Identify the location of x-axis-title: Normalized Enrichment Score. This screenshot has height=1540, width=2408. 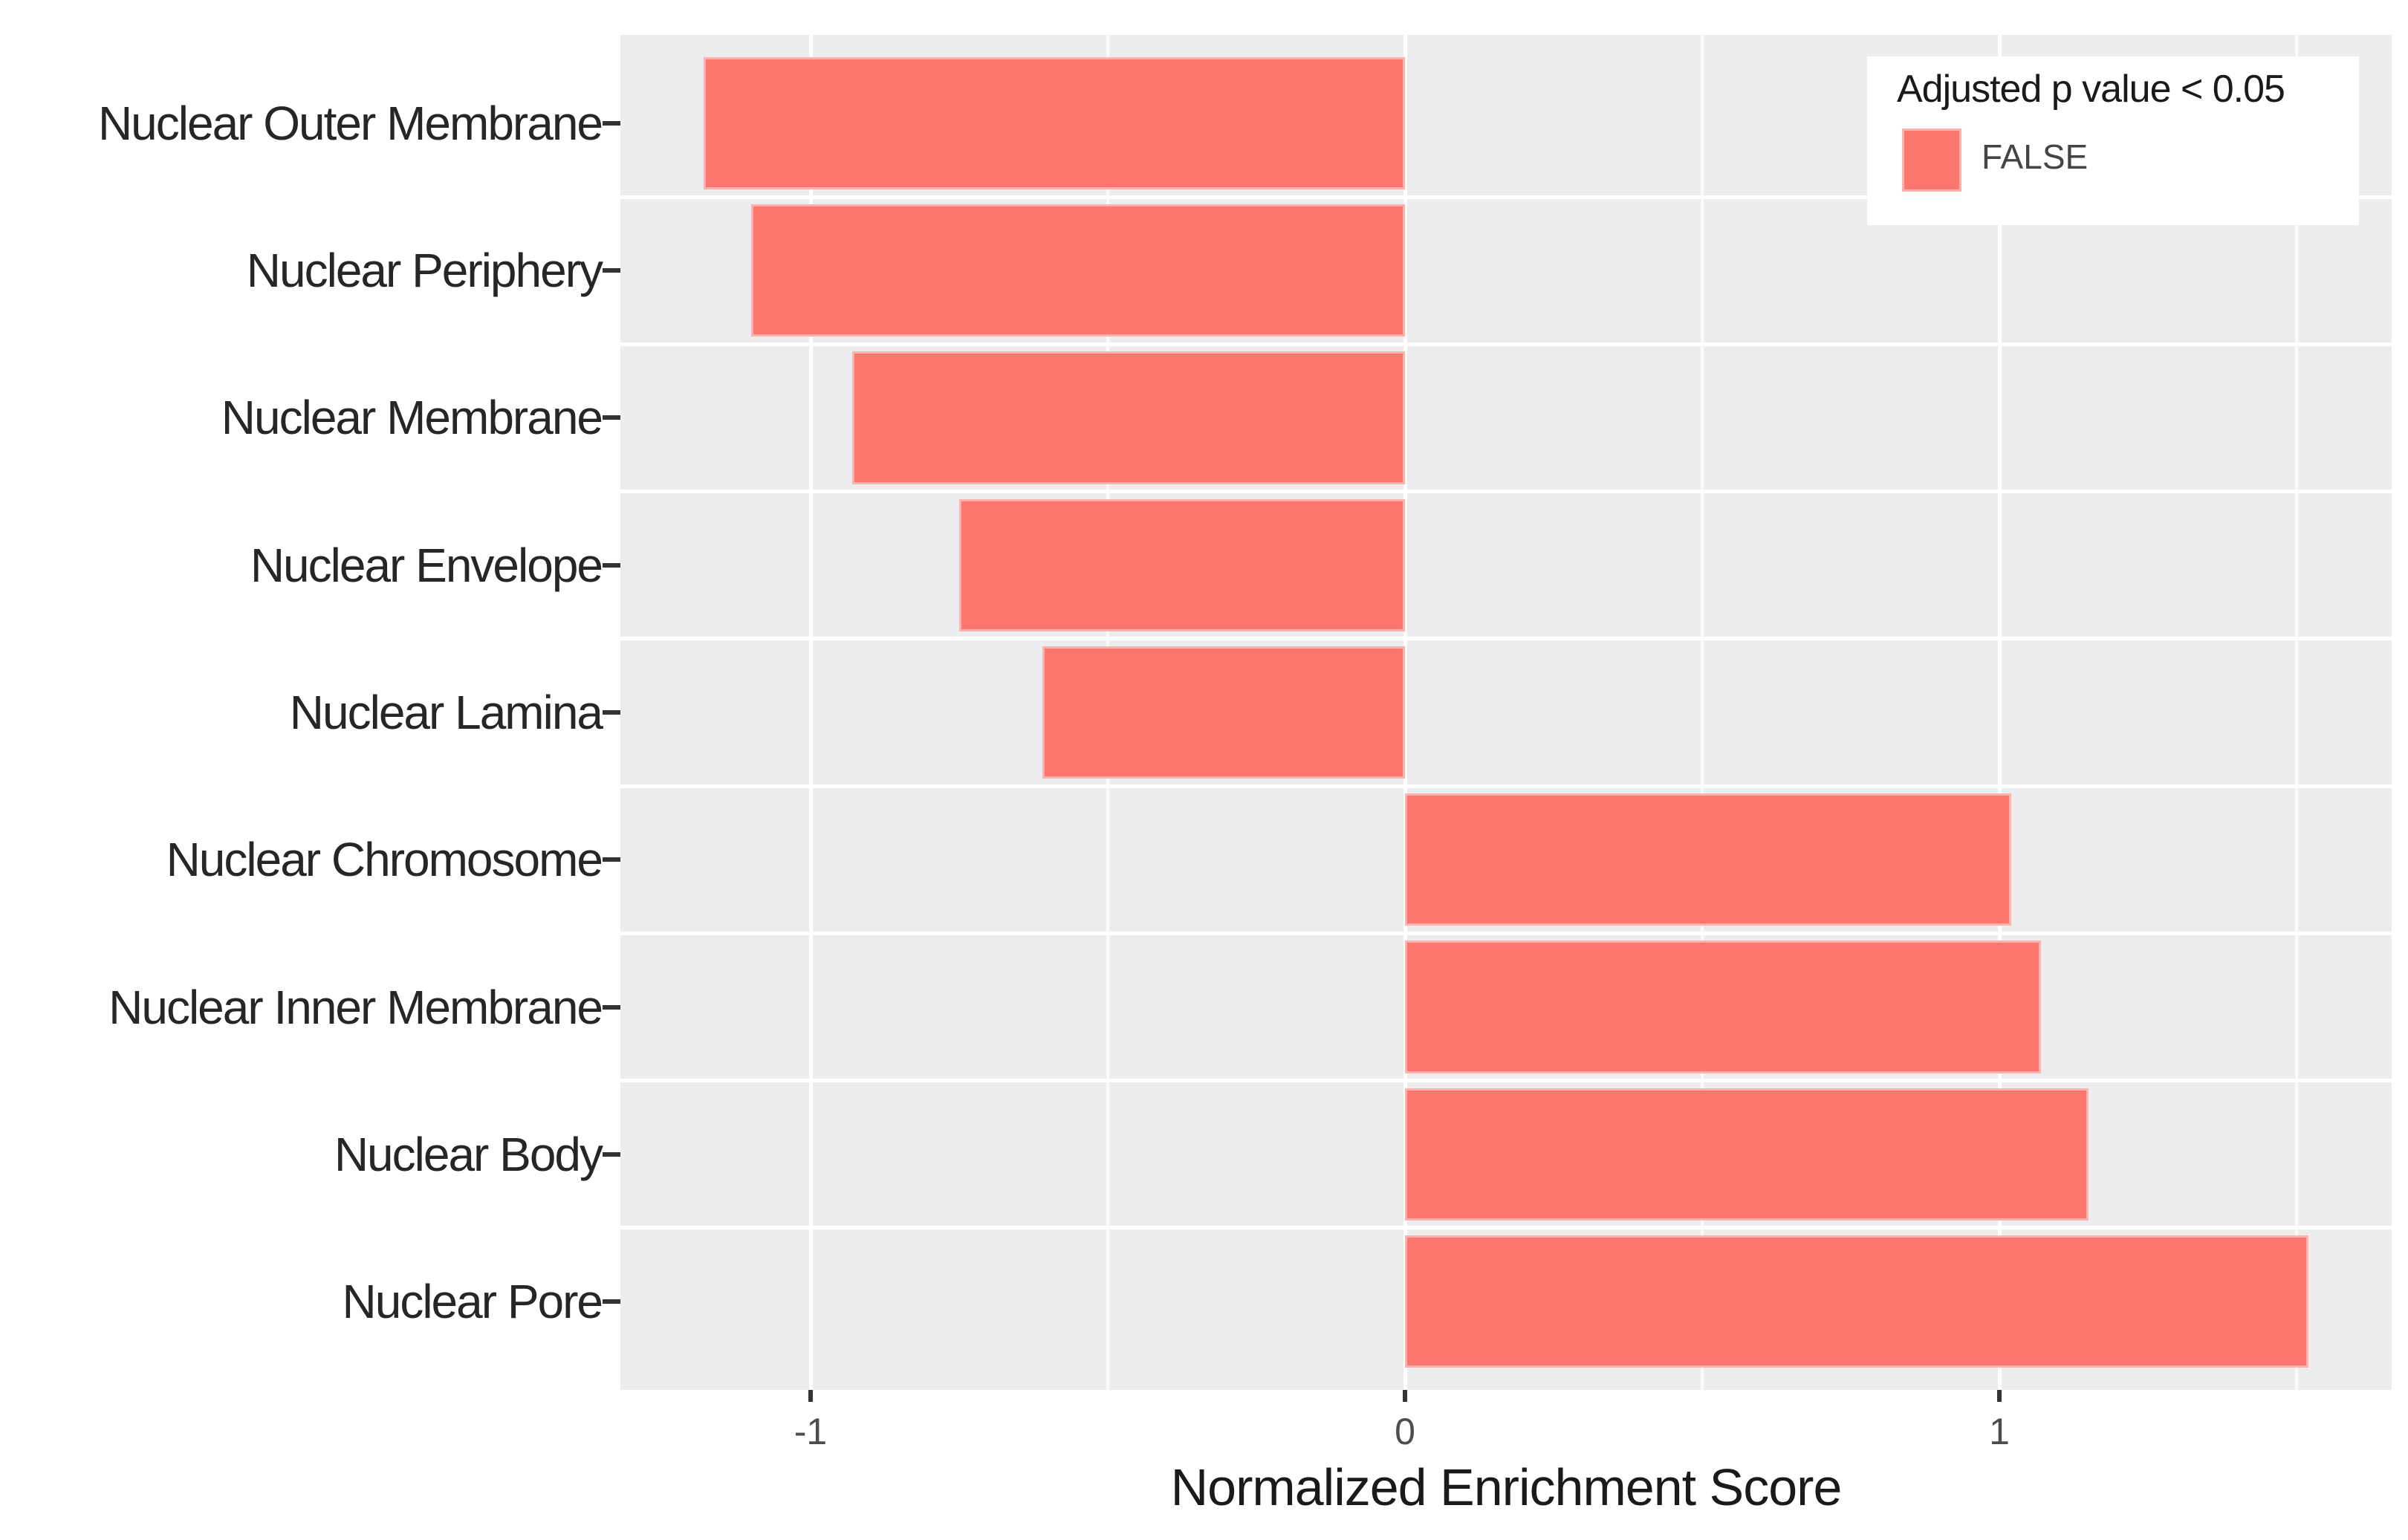
(1506, 1487).